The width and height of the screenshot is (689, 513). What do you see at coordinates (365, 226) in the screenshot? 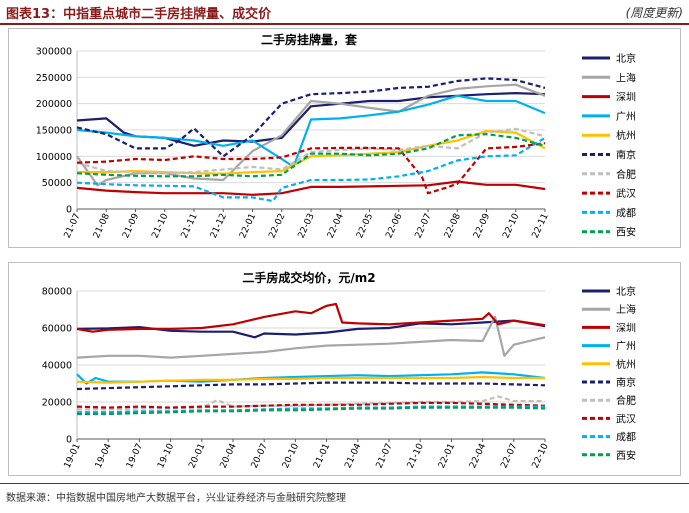
I see `x-tick-label: 22-05` at bounding box center [365, 226].